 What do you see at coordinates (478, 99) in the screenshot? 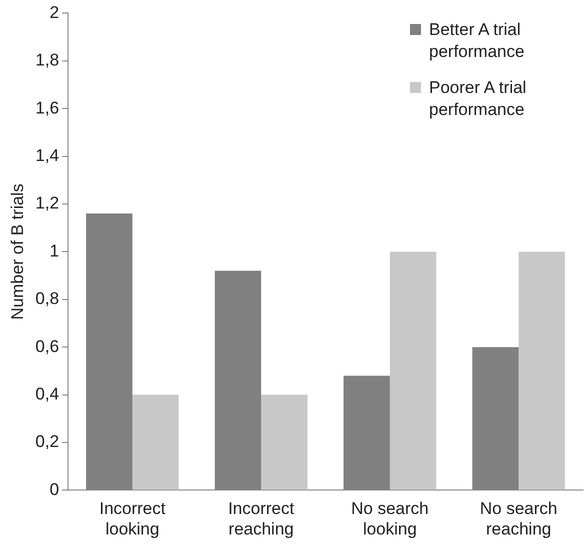
I see `legend-label: Poorer A trial performance` at bounding box center [478, 99].